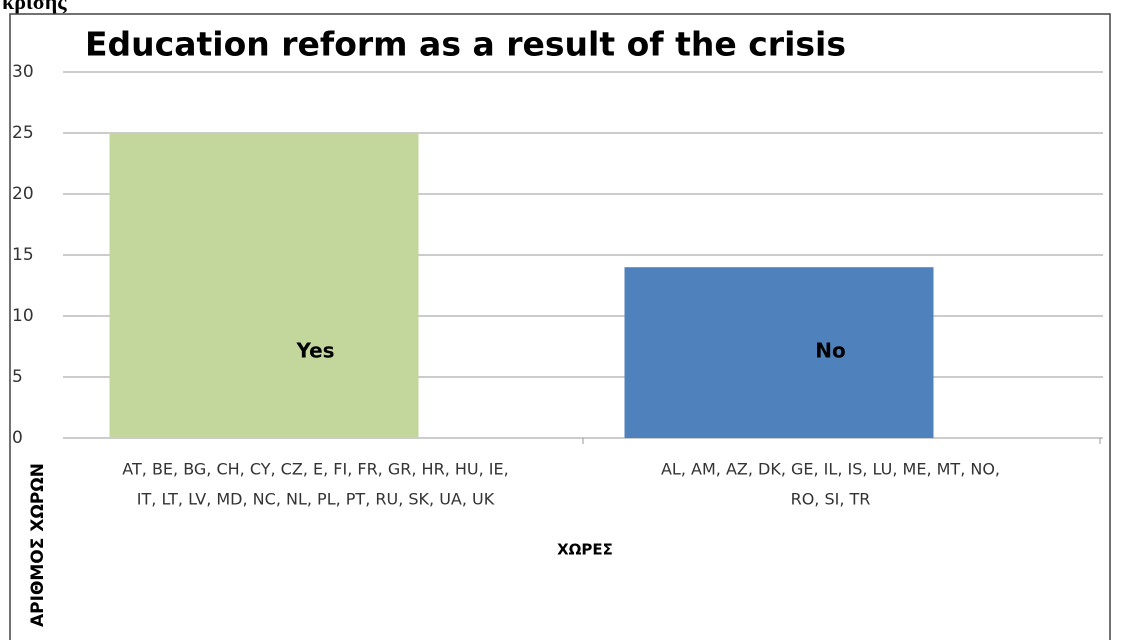  Describe the element at coordinates (17, 438) in the screenshot. I see `y-tick-label: 0` at that location.